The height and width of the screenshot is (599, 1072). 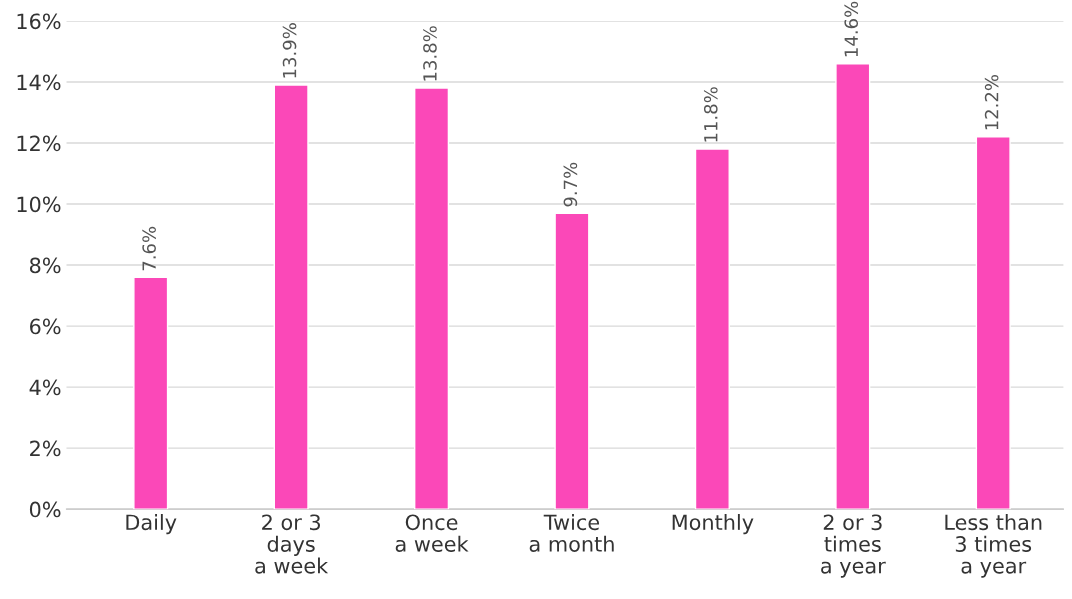 I want to click on x-tick-label: Monthly, so click(x=713, y=524).